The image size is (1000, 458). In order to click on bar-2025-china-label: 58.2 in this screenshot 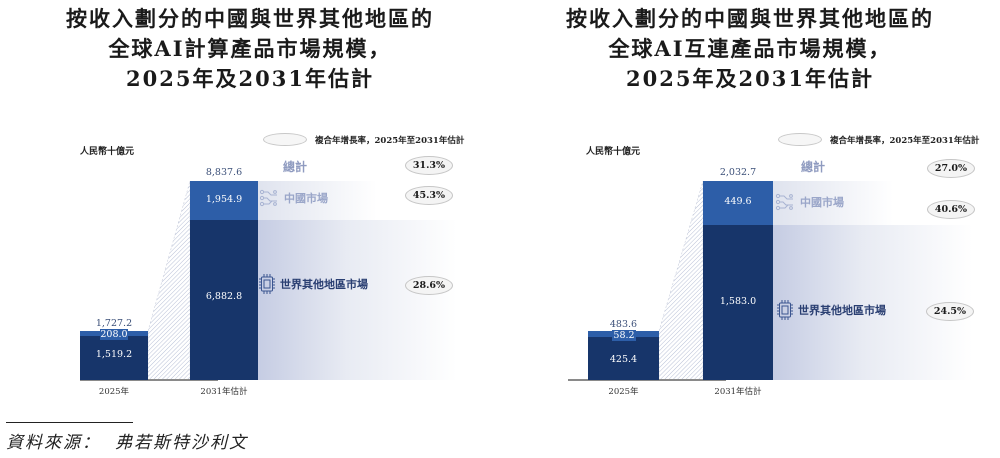, I will do `click(624, 335)`.